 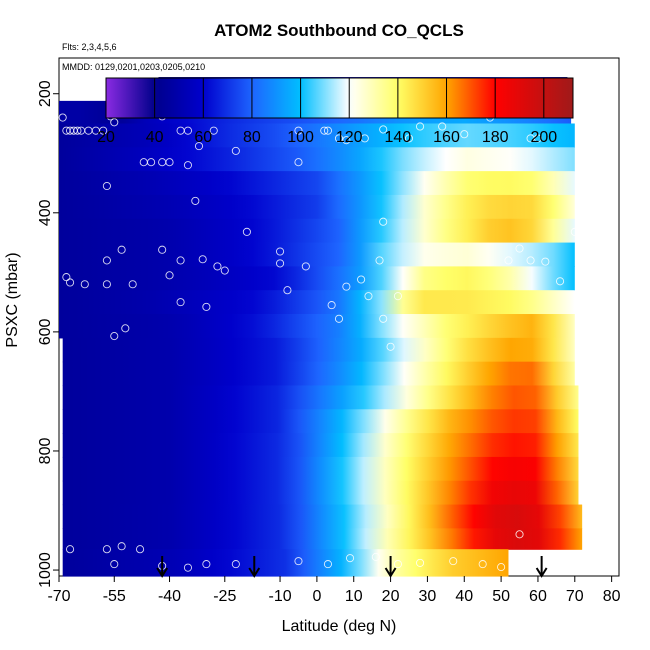 I want to click on colorbar-tick-label: 80, so click(x=252, y=137).